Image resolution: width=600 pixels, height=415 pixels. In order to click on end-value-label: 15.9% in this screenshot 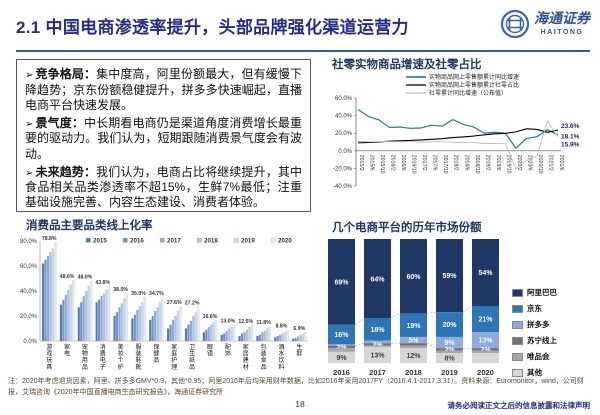, I will do `click(570, 144)`.